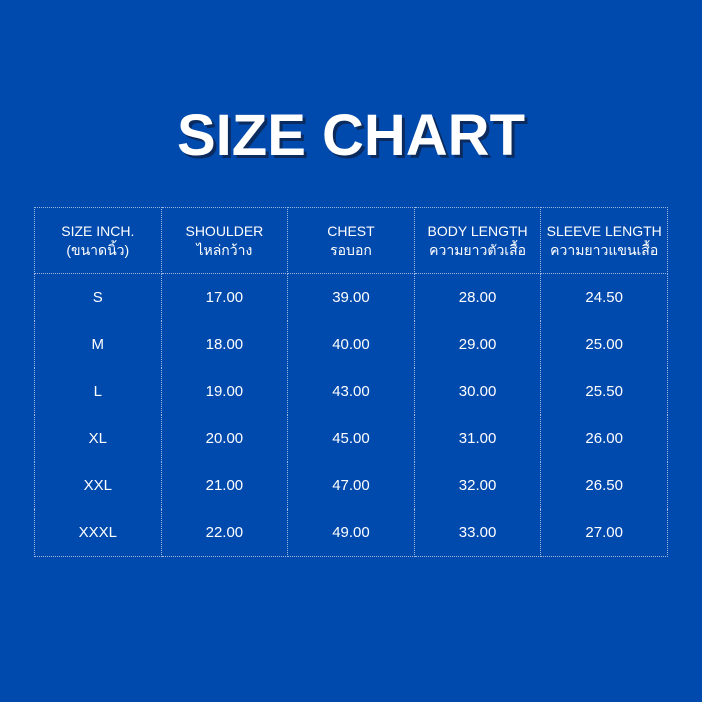 This screenshot has width=702, height=702. I want to click on measurement-cell: 29.00, so click(477, 344).